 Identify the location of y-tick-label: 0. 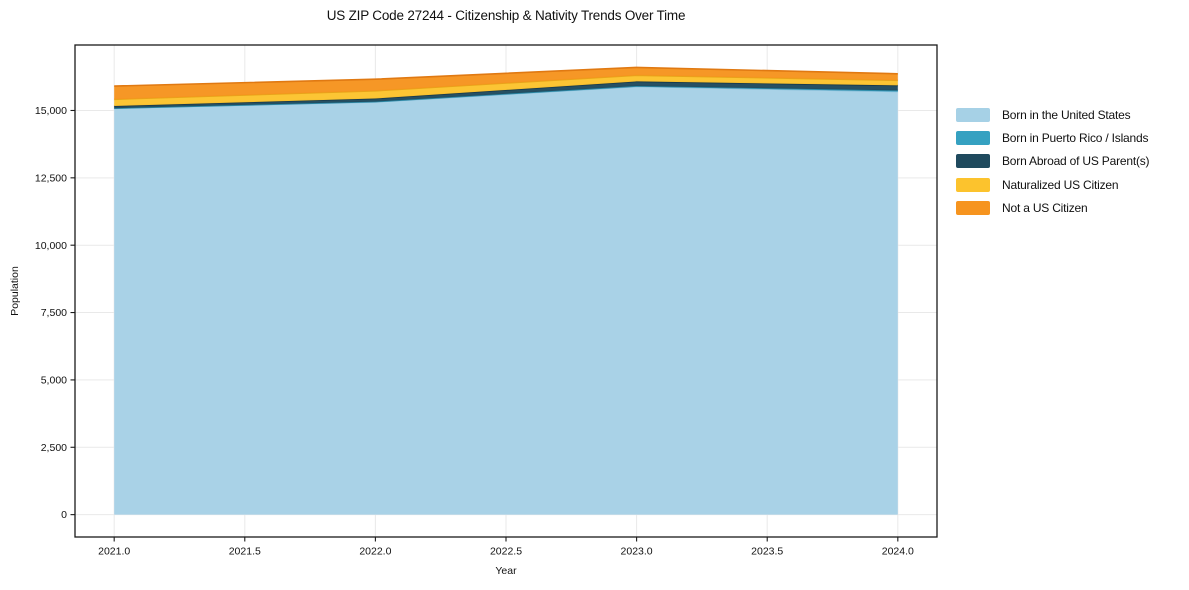
(64, 515).